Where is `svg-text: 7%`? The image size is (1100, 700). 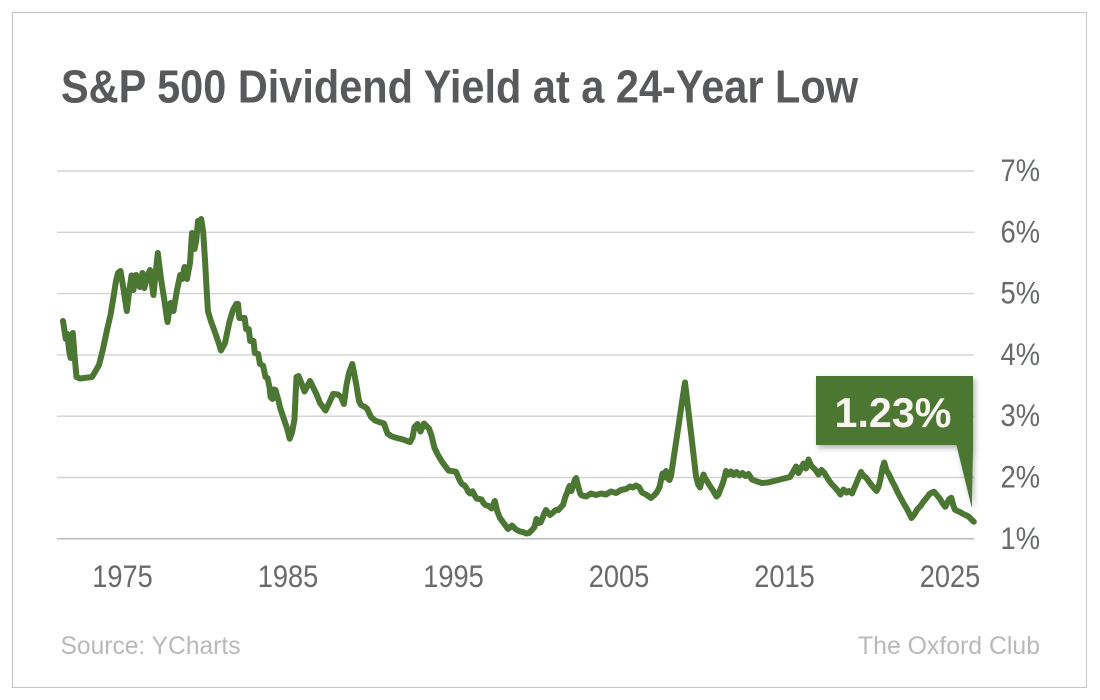
svg-text: 7% is located at coordinates (1021, 170).